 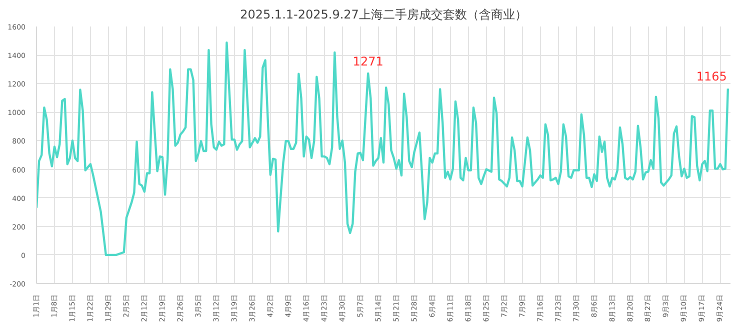 What do you see at coordinates (711, 77) in the screenshot?
I see `annotation: 1165` at bounding box center [711, 77].